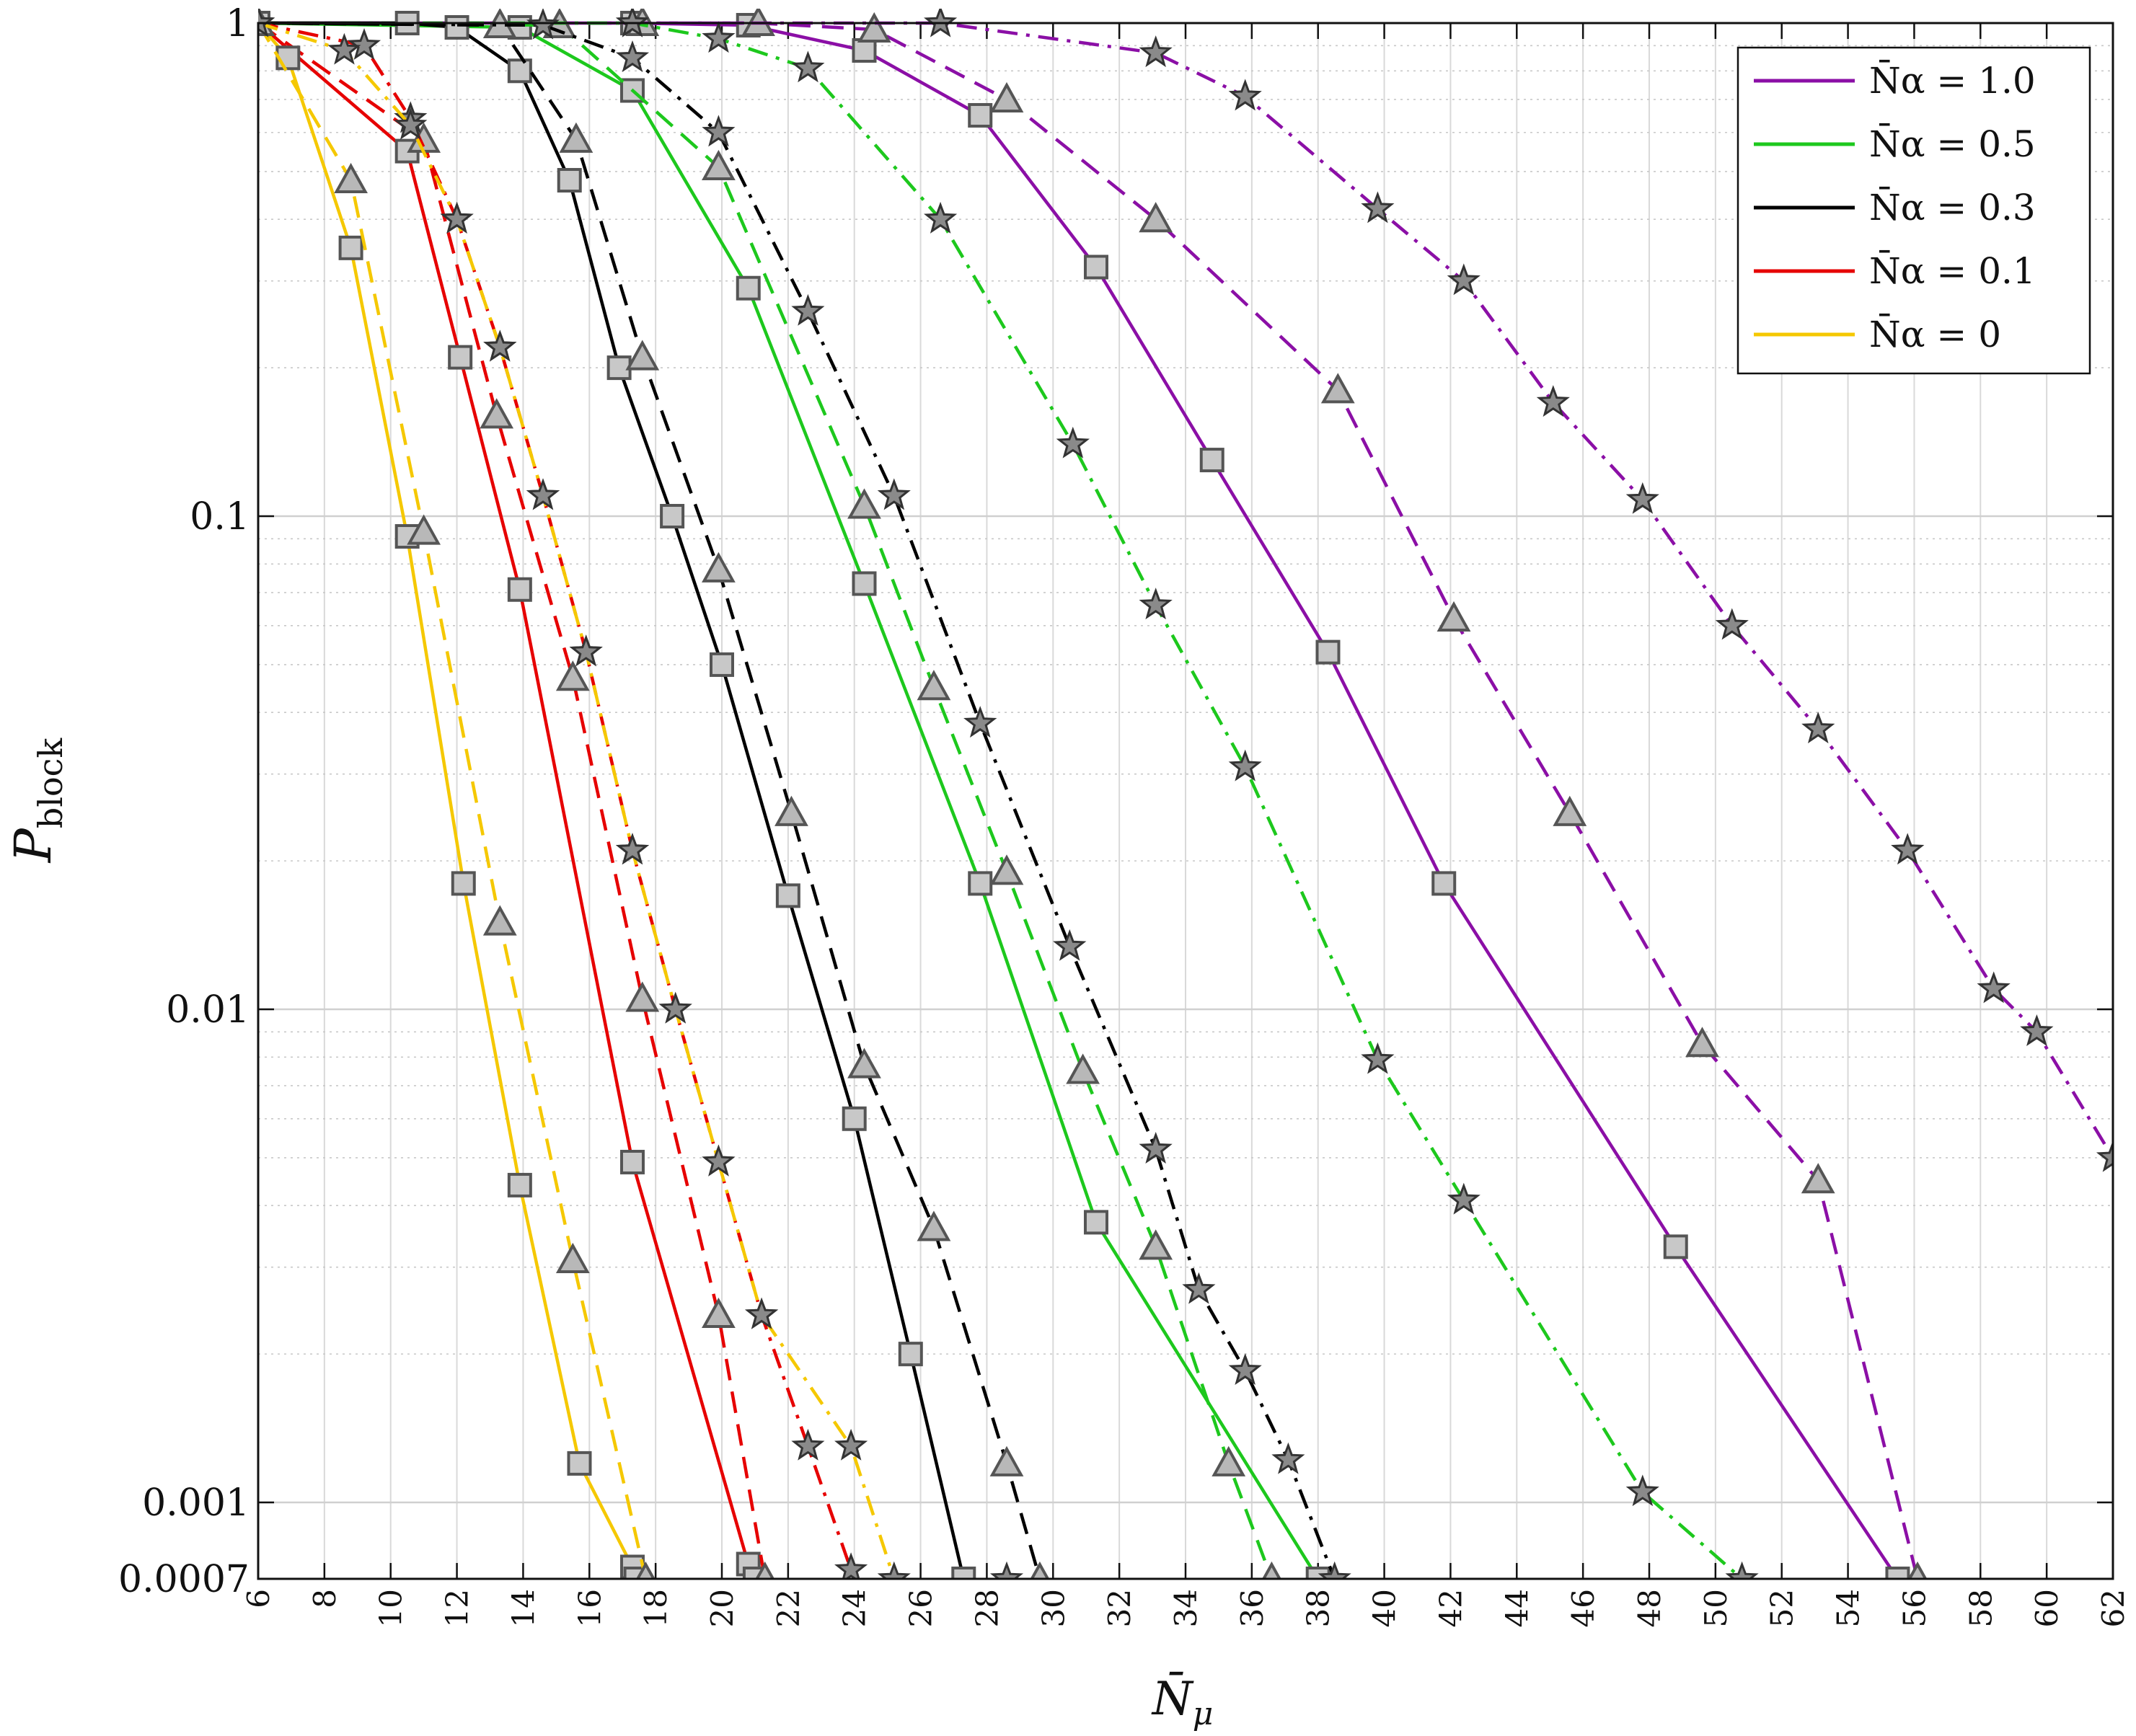  What do you see at coordinates (1053, 1608) in the screenshot?
I see `x-tick-label: 30` at bounding box center [1053, 1608].